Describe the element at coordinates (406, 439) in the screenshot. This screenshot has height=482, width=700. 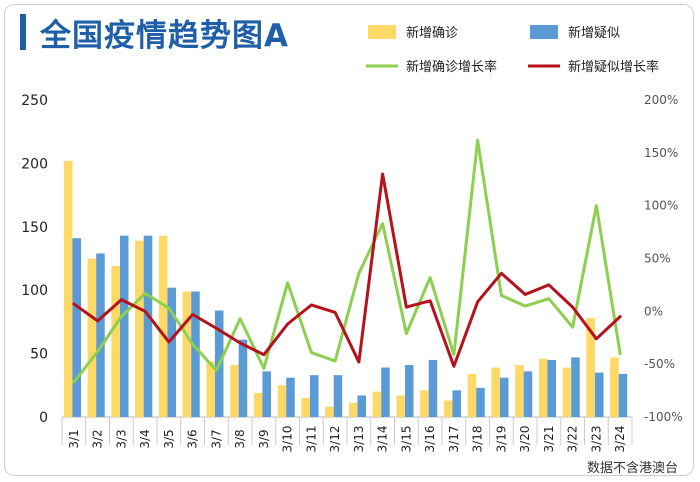
I see `x-tick-label: 3/15` at that location.